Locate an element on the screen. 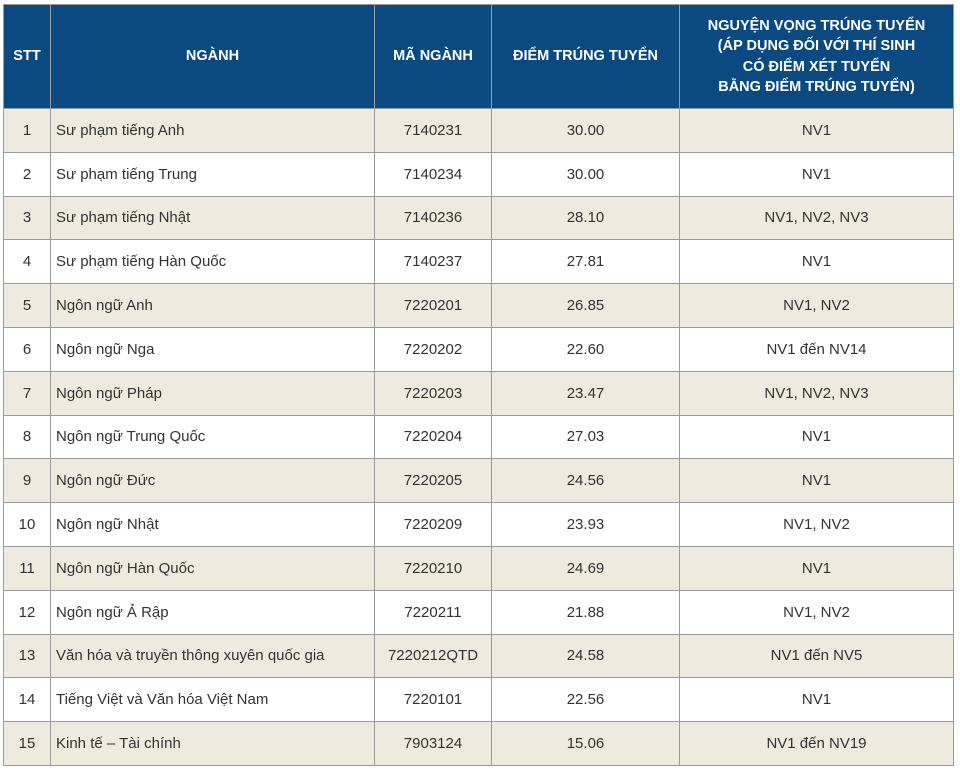 Image resolution: width=960 pixels, height=774 pixels. cell-diem-trung-tuyen: 24.56 is located at coordinates (585, 481).